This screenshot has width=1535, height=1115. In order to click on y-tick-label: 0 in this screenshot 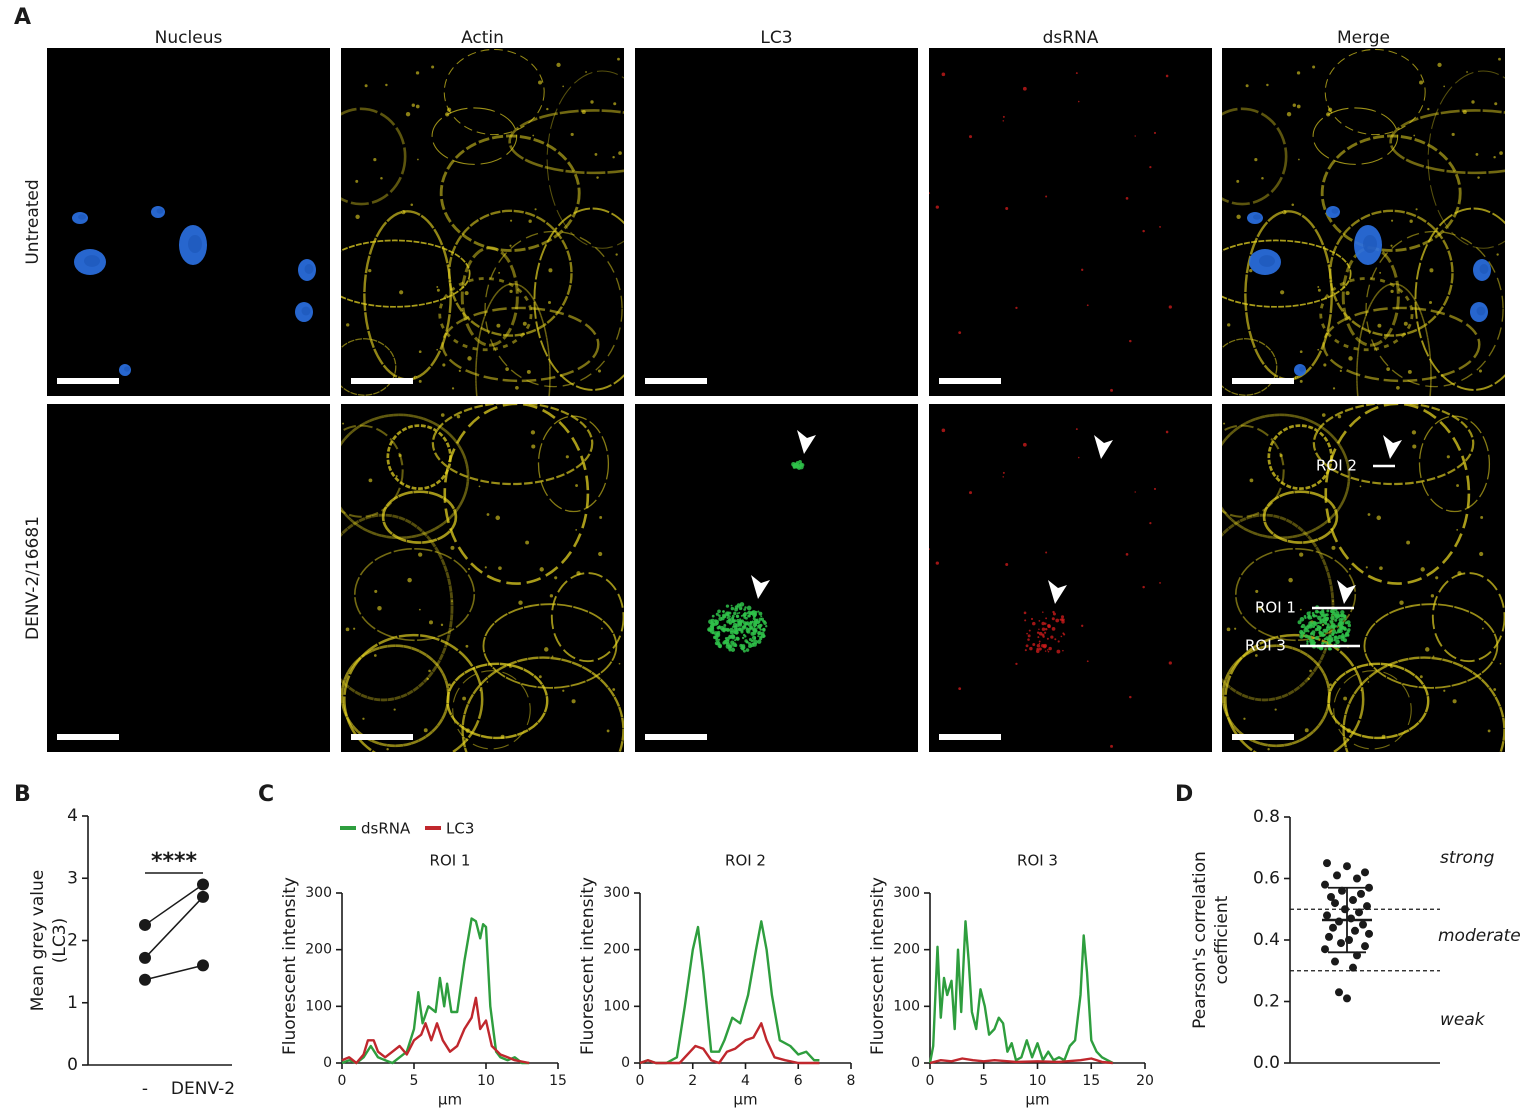, I will do `click(327, 1063)`.